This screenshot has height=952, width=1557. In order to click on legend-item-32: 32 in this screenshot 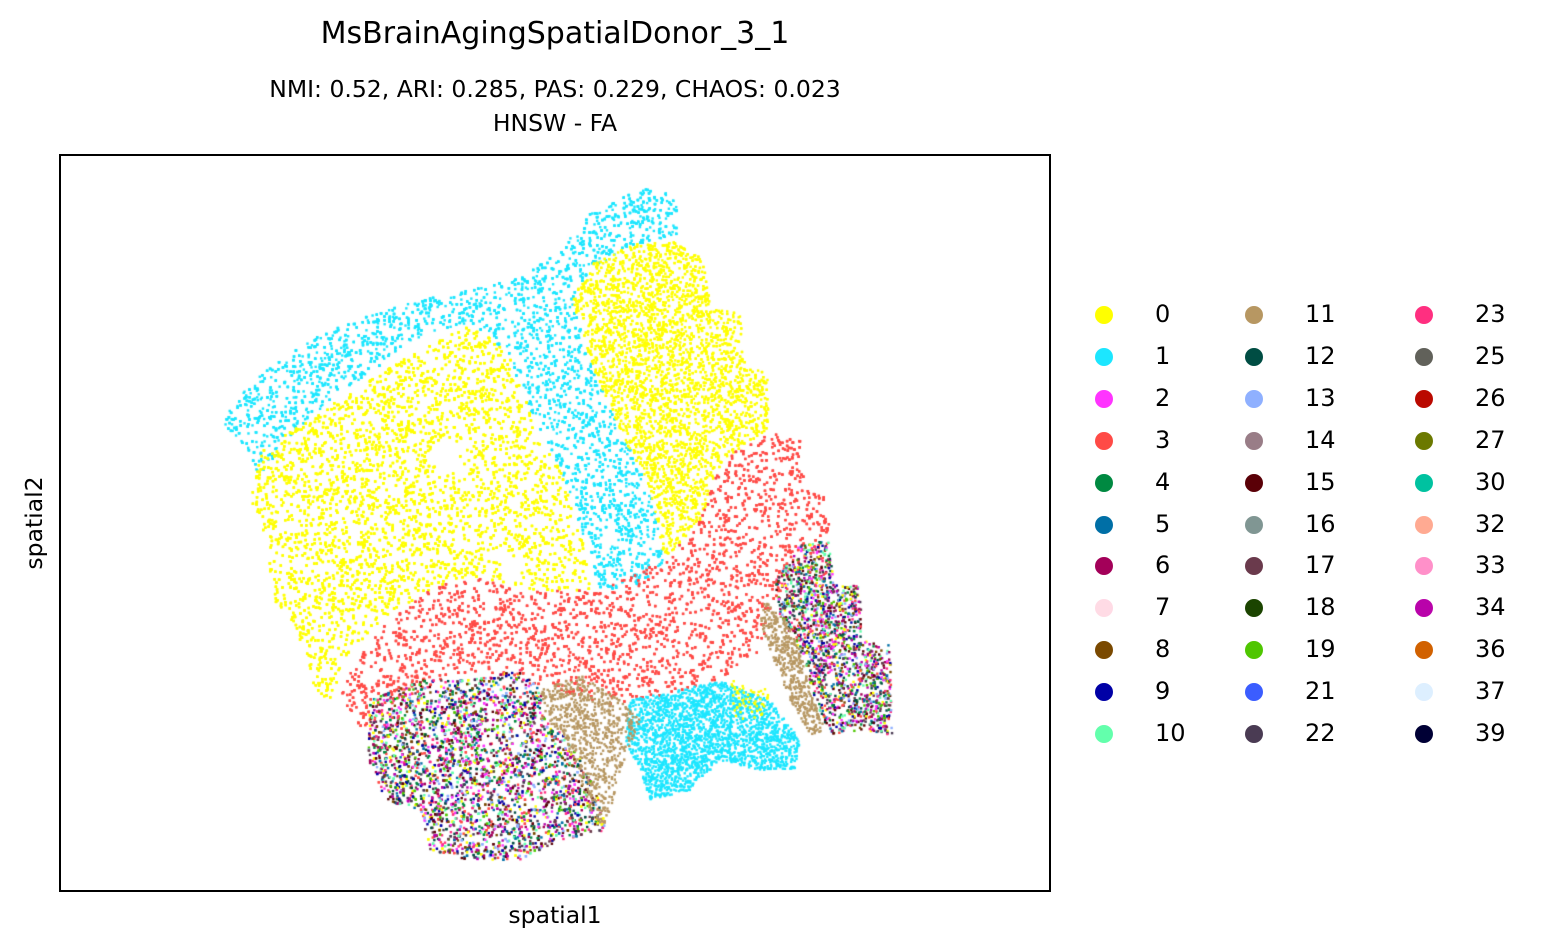, I will do `click(1465, 524)`.